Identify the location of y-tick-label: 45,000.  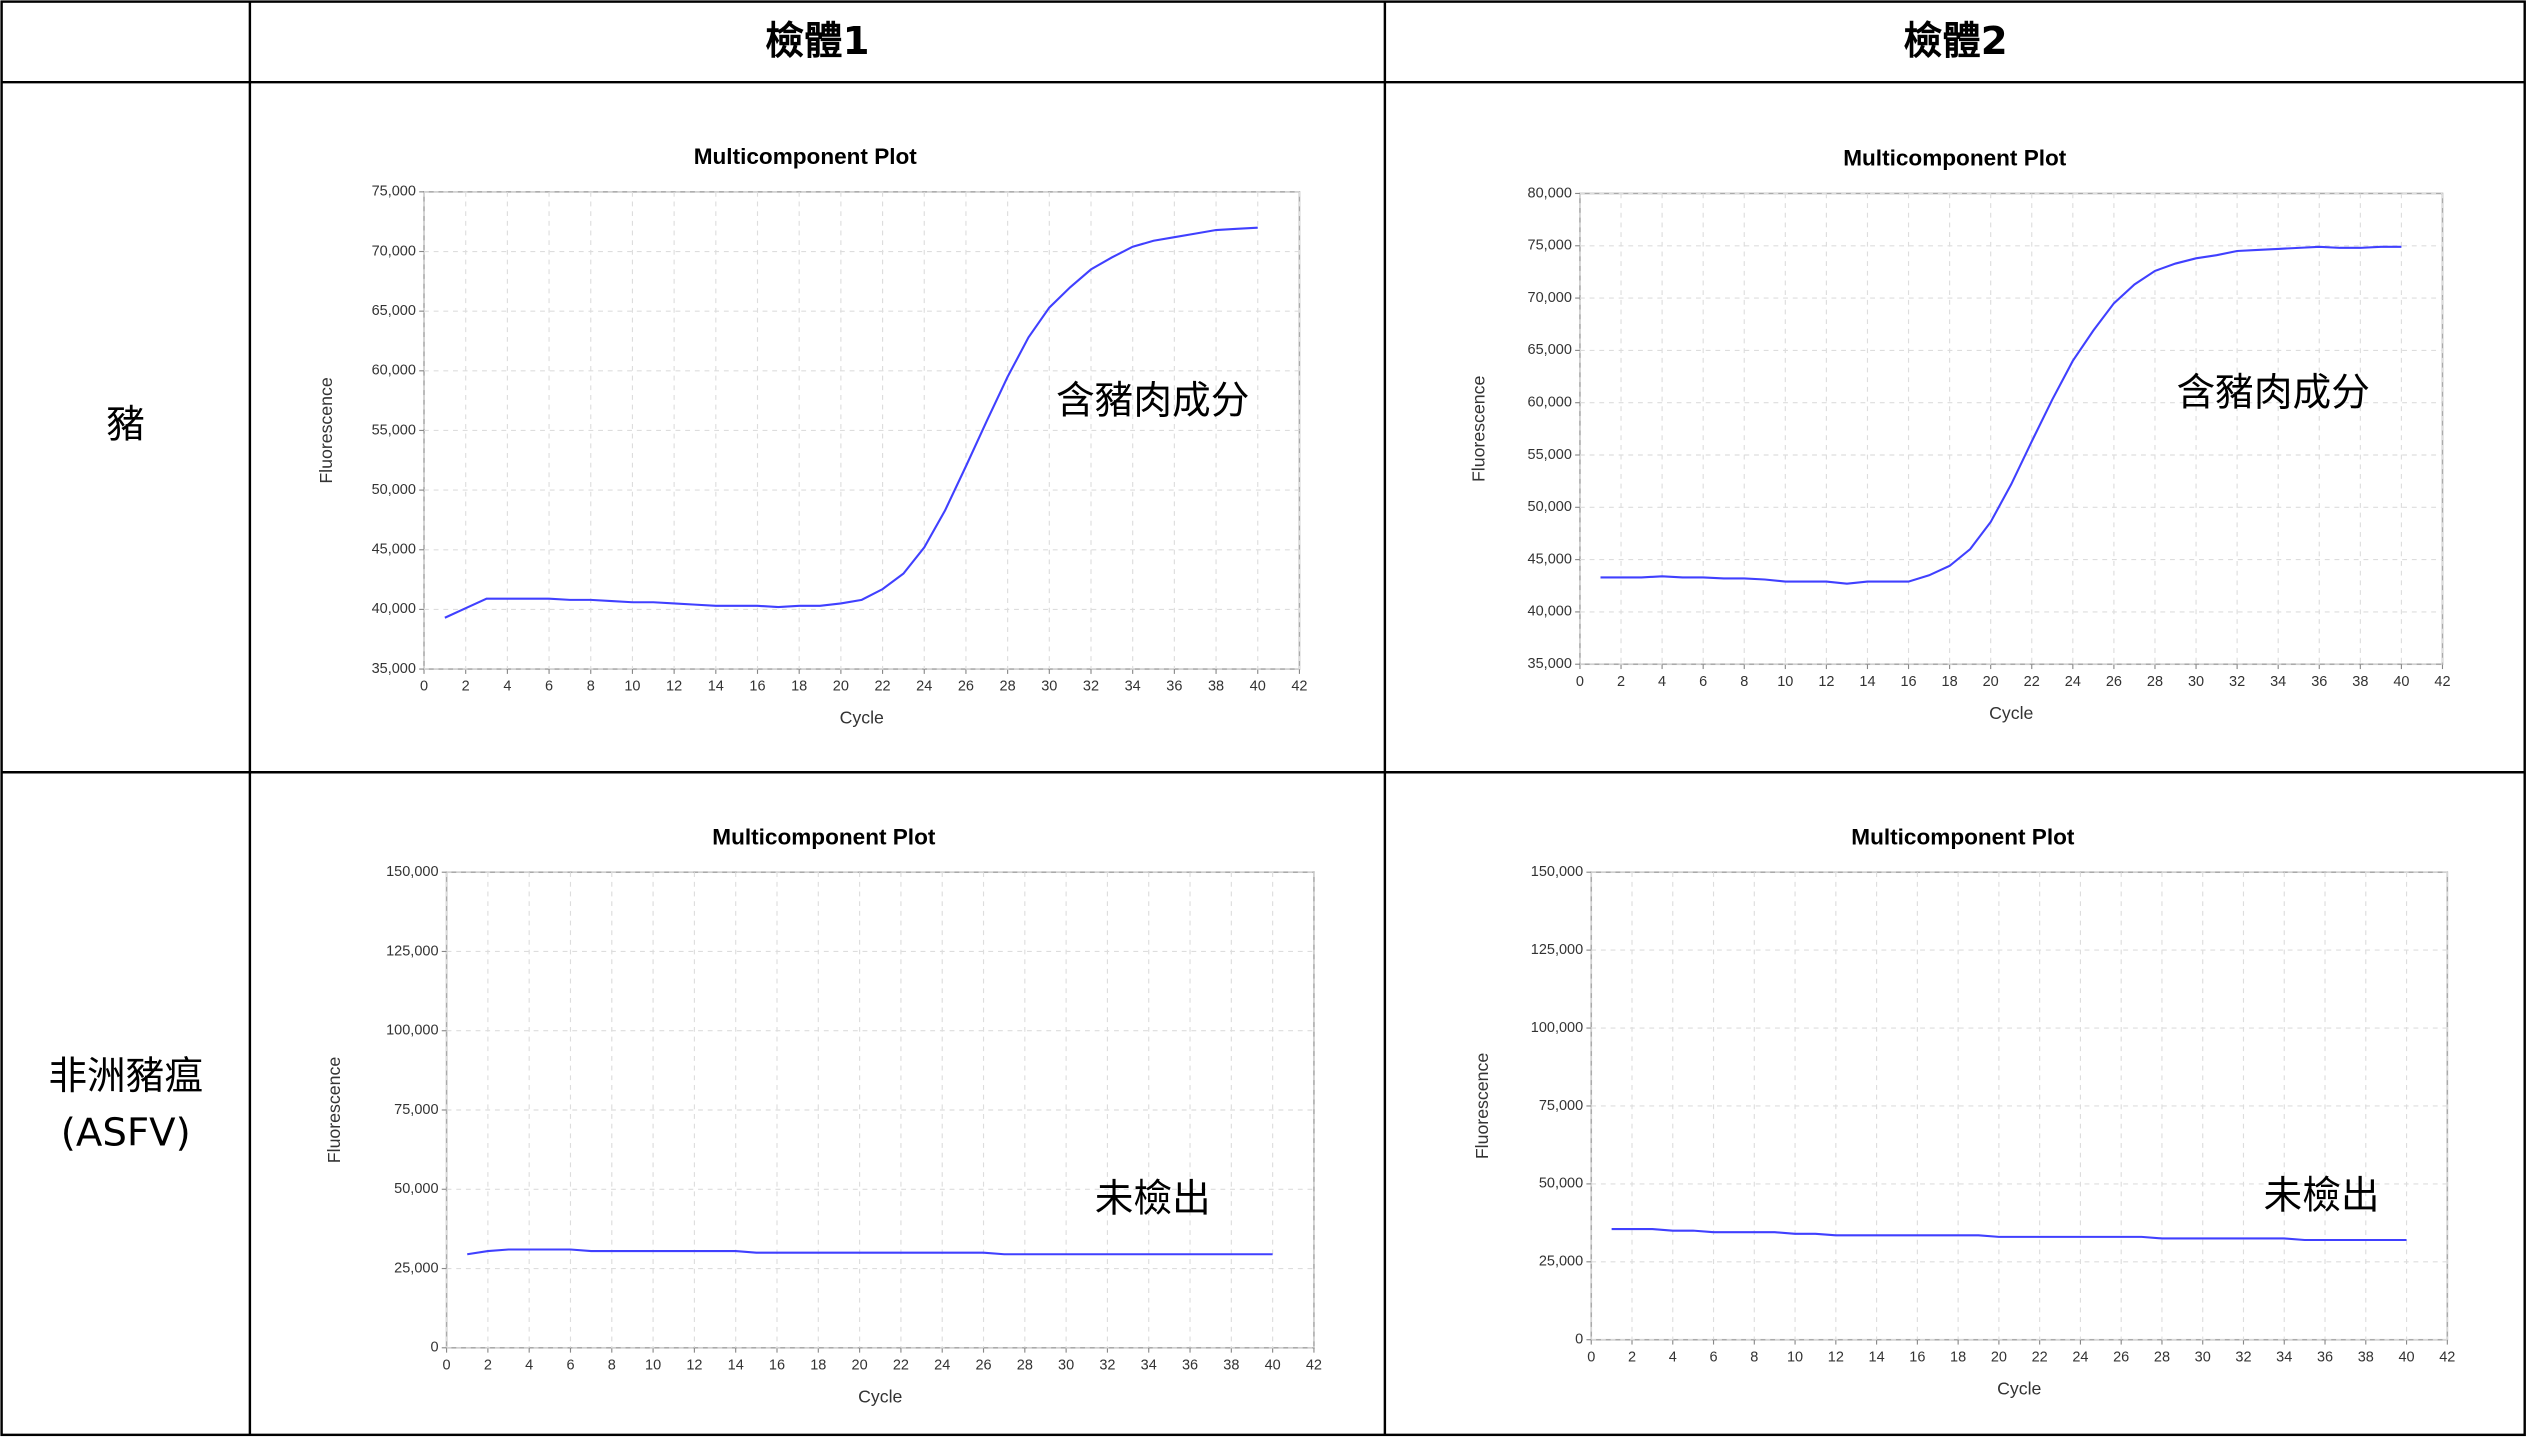
(394, 550).